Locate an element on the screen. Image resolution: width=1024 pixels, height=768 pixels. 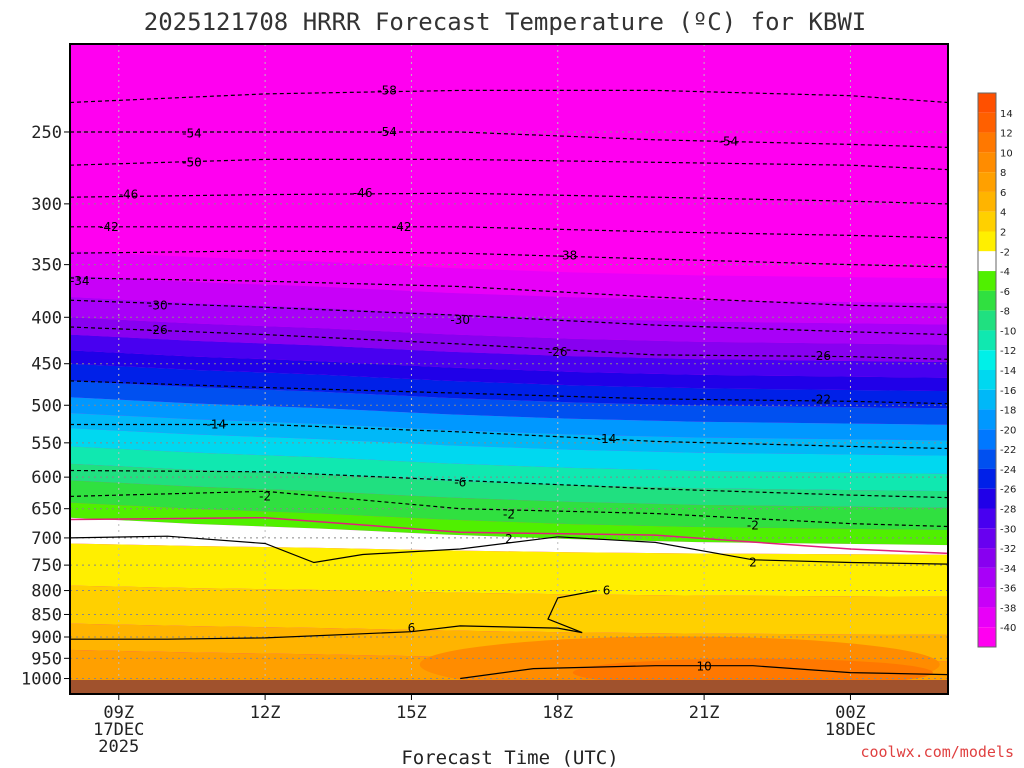
y-tick-label: 900 is located at coordinates (46, 638).